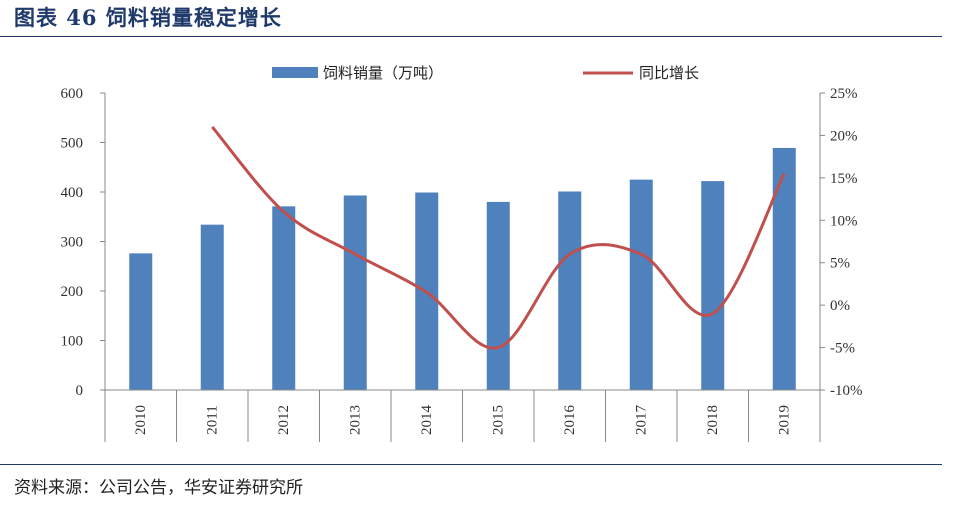 The height and width of the screenshot is (505, 960). Describe the element at coordinates (844, 179) in the screenshot. I see `right-tick-label: 15%` at that location.